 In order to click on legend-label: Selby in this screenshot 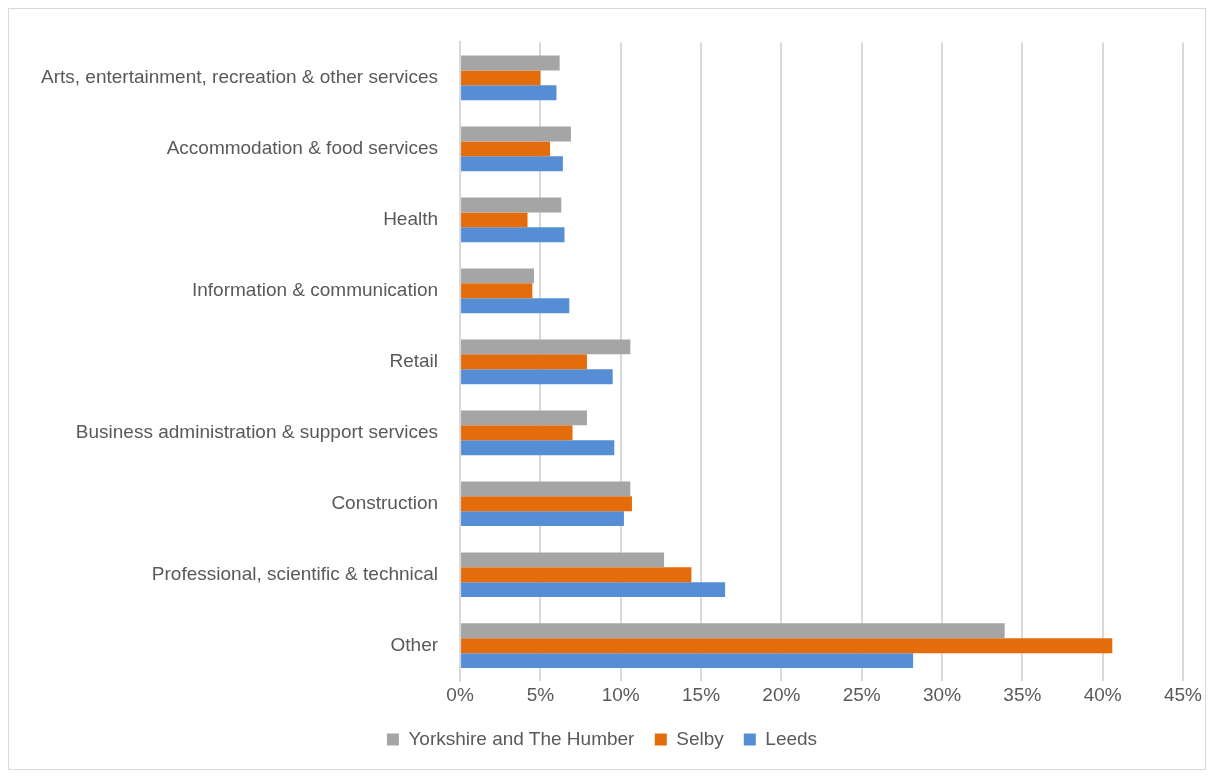, I will do `click(700, 738)`.